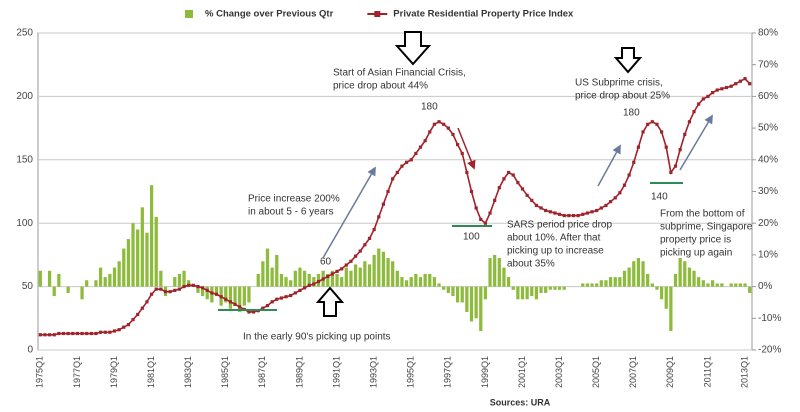 This screenshot has height=412, width=800. I want to click on legend-label: Private Residential Property Price Index, so click(483, 14).